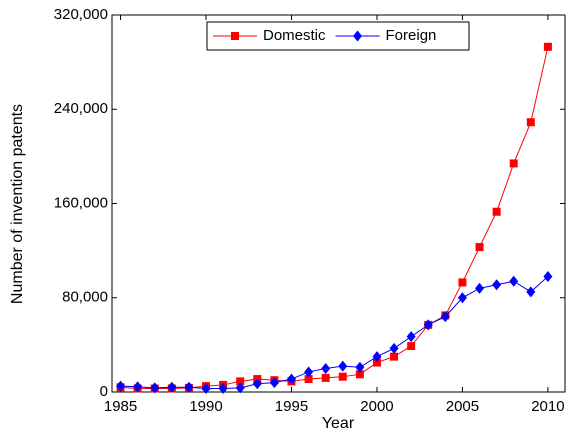 The width and height of the screenshot is (569, 436). Describe the element at coordinates (462, 406) in the screenshot. I see `x-tick-label: 2005` at that location.